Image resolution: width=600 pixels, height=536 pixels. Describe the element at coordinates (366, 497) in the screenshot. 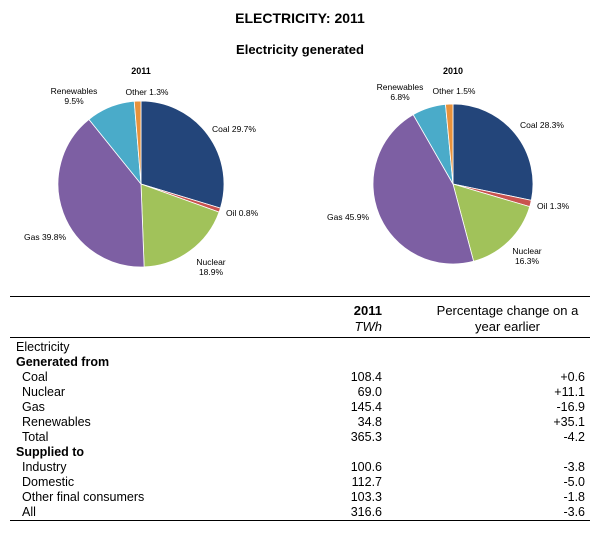

I see `row-value: 103.3` at that location.